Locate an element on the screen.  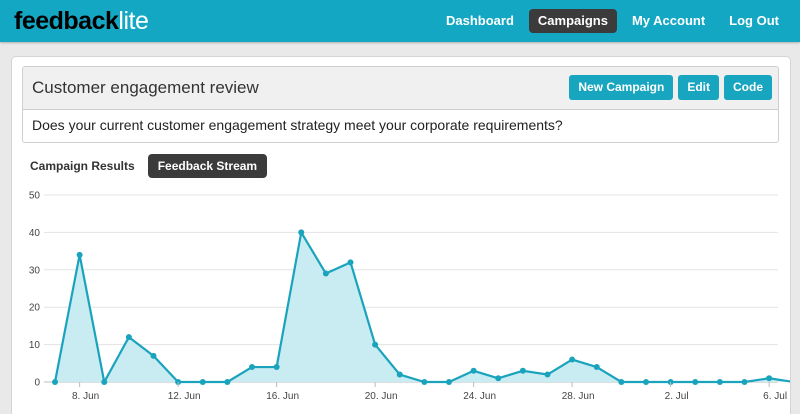
code-button: Code is located at coordinates (748, 87).